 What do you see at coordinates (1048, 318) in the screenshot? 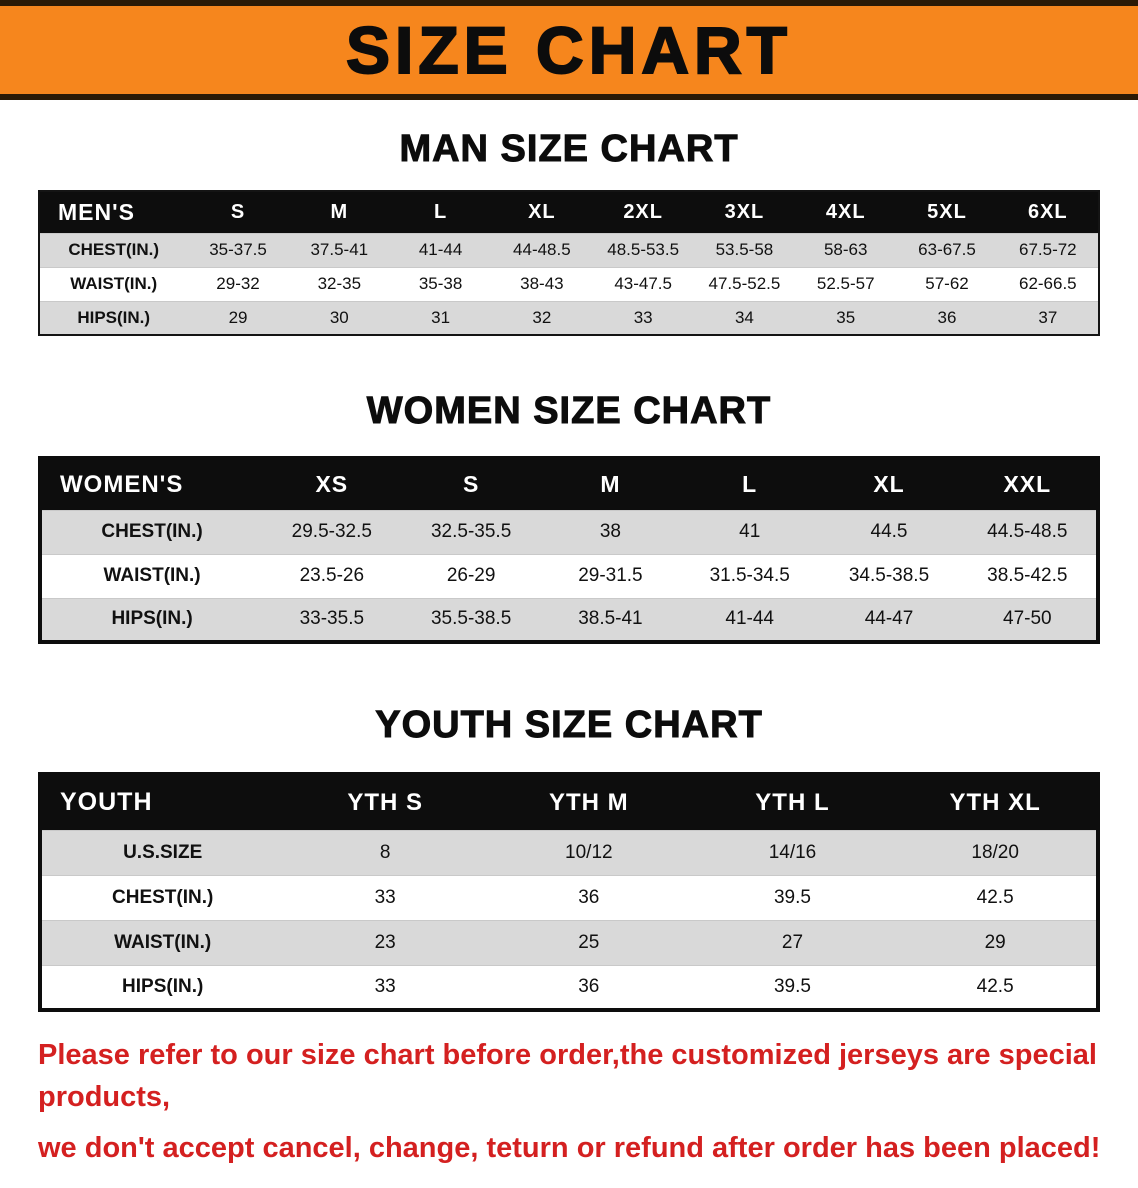
I see `value-cell: 37` at bounding box center [1048, 318].